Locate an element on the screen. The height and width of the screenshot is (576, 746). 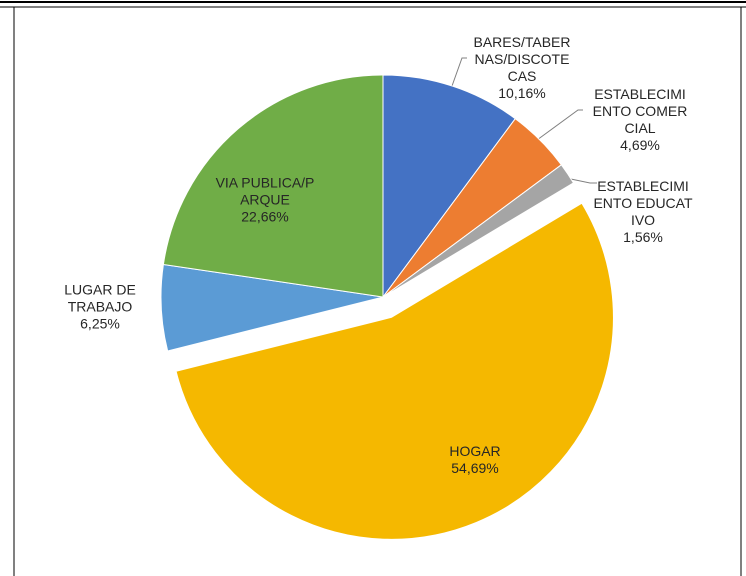
slice-label: LUGAR DE TRABAJO 6,25% is located at coordinates (100, 307).